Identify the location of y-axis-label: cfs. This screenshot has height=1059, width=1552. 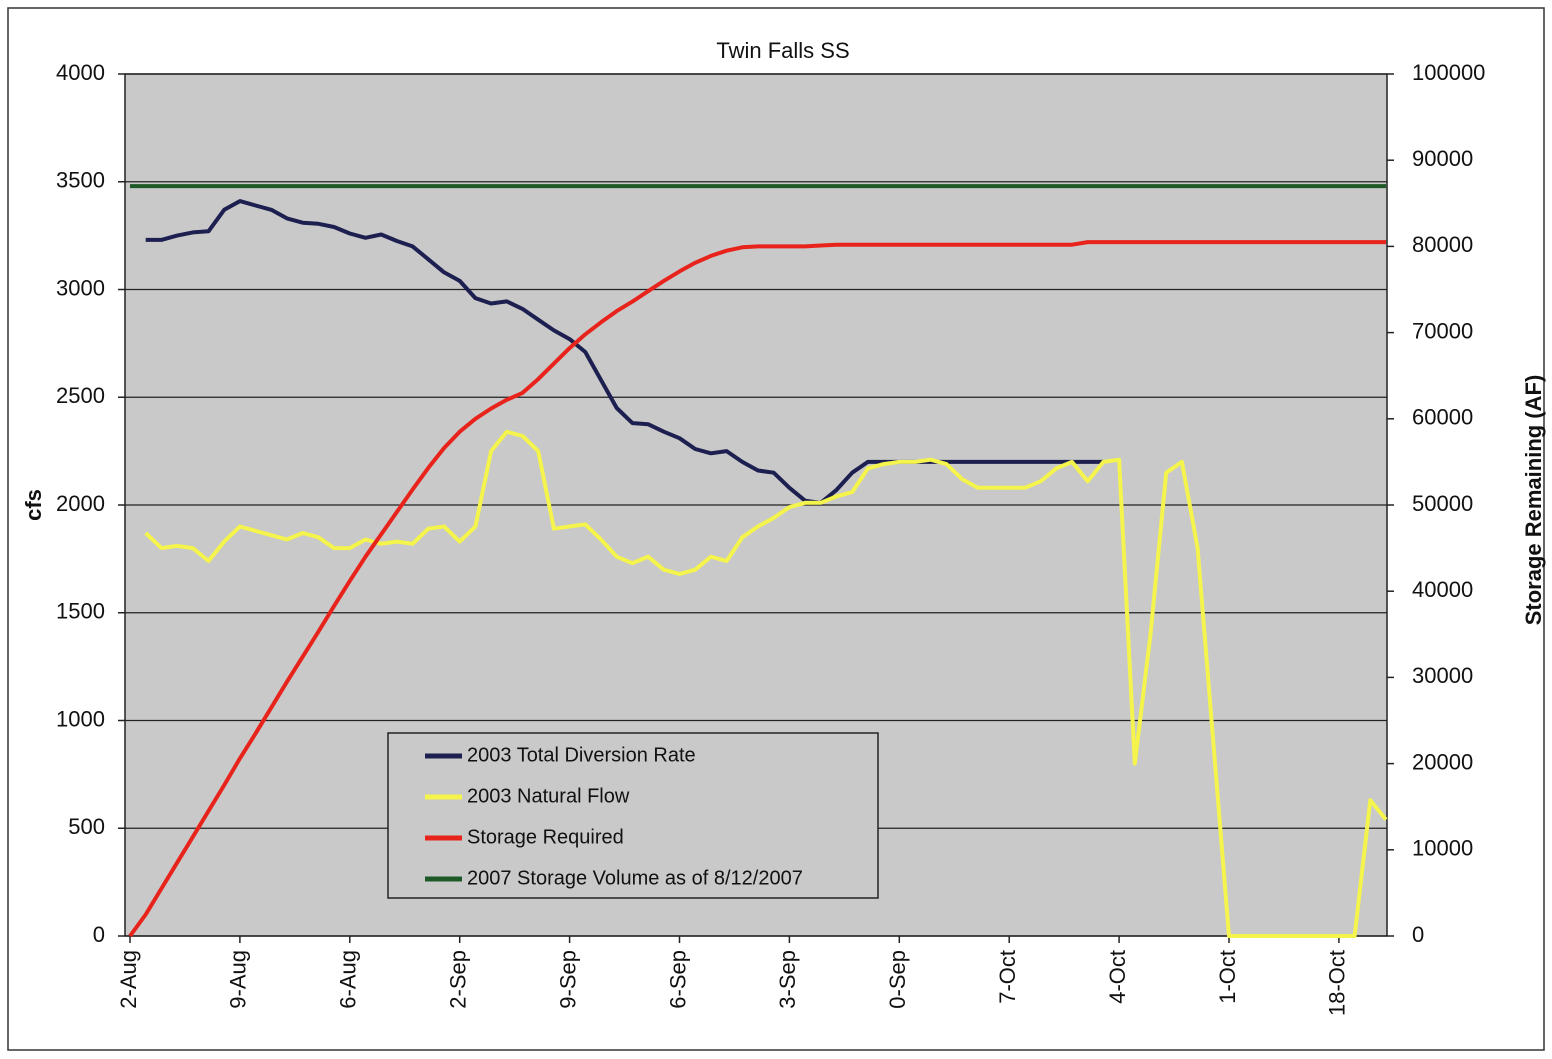
(33, 505).